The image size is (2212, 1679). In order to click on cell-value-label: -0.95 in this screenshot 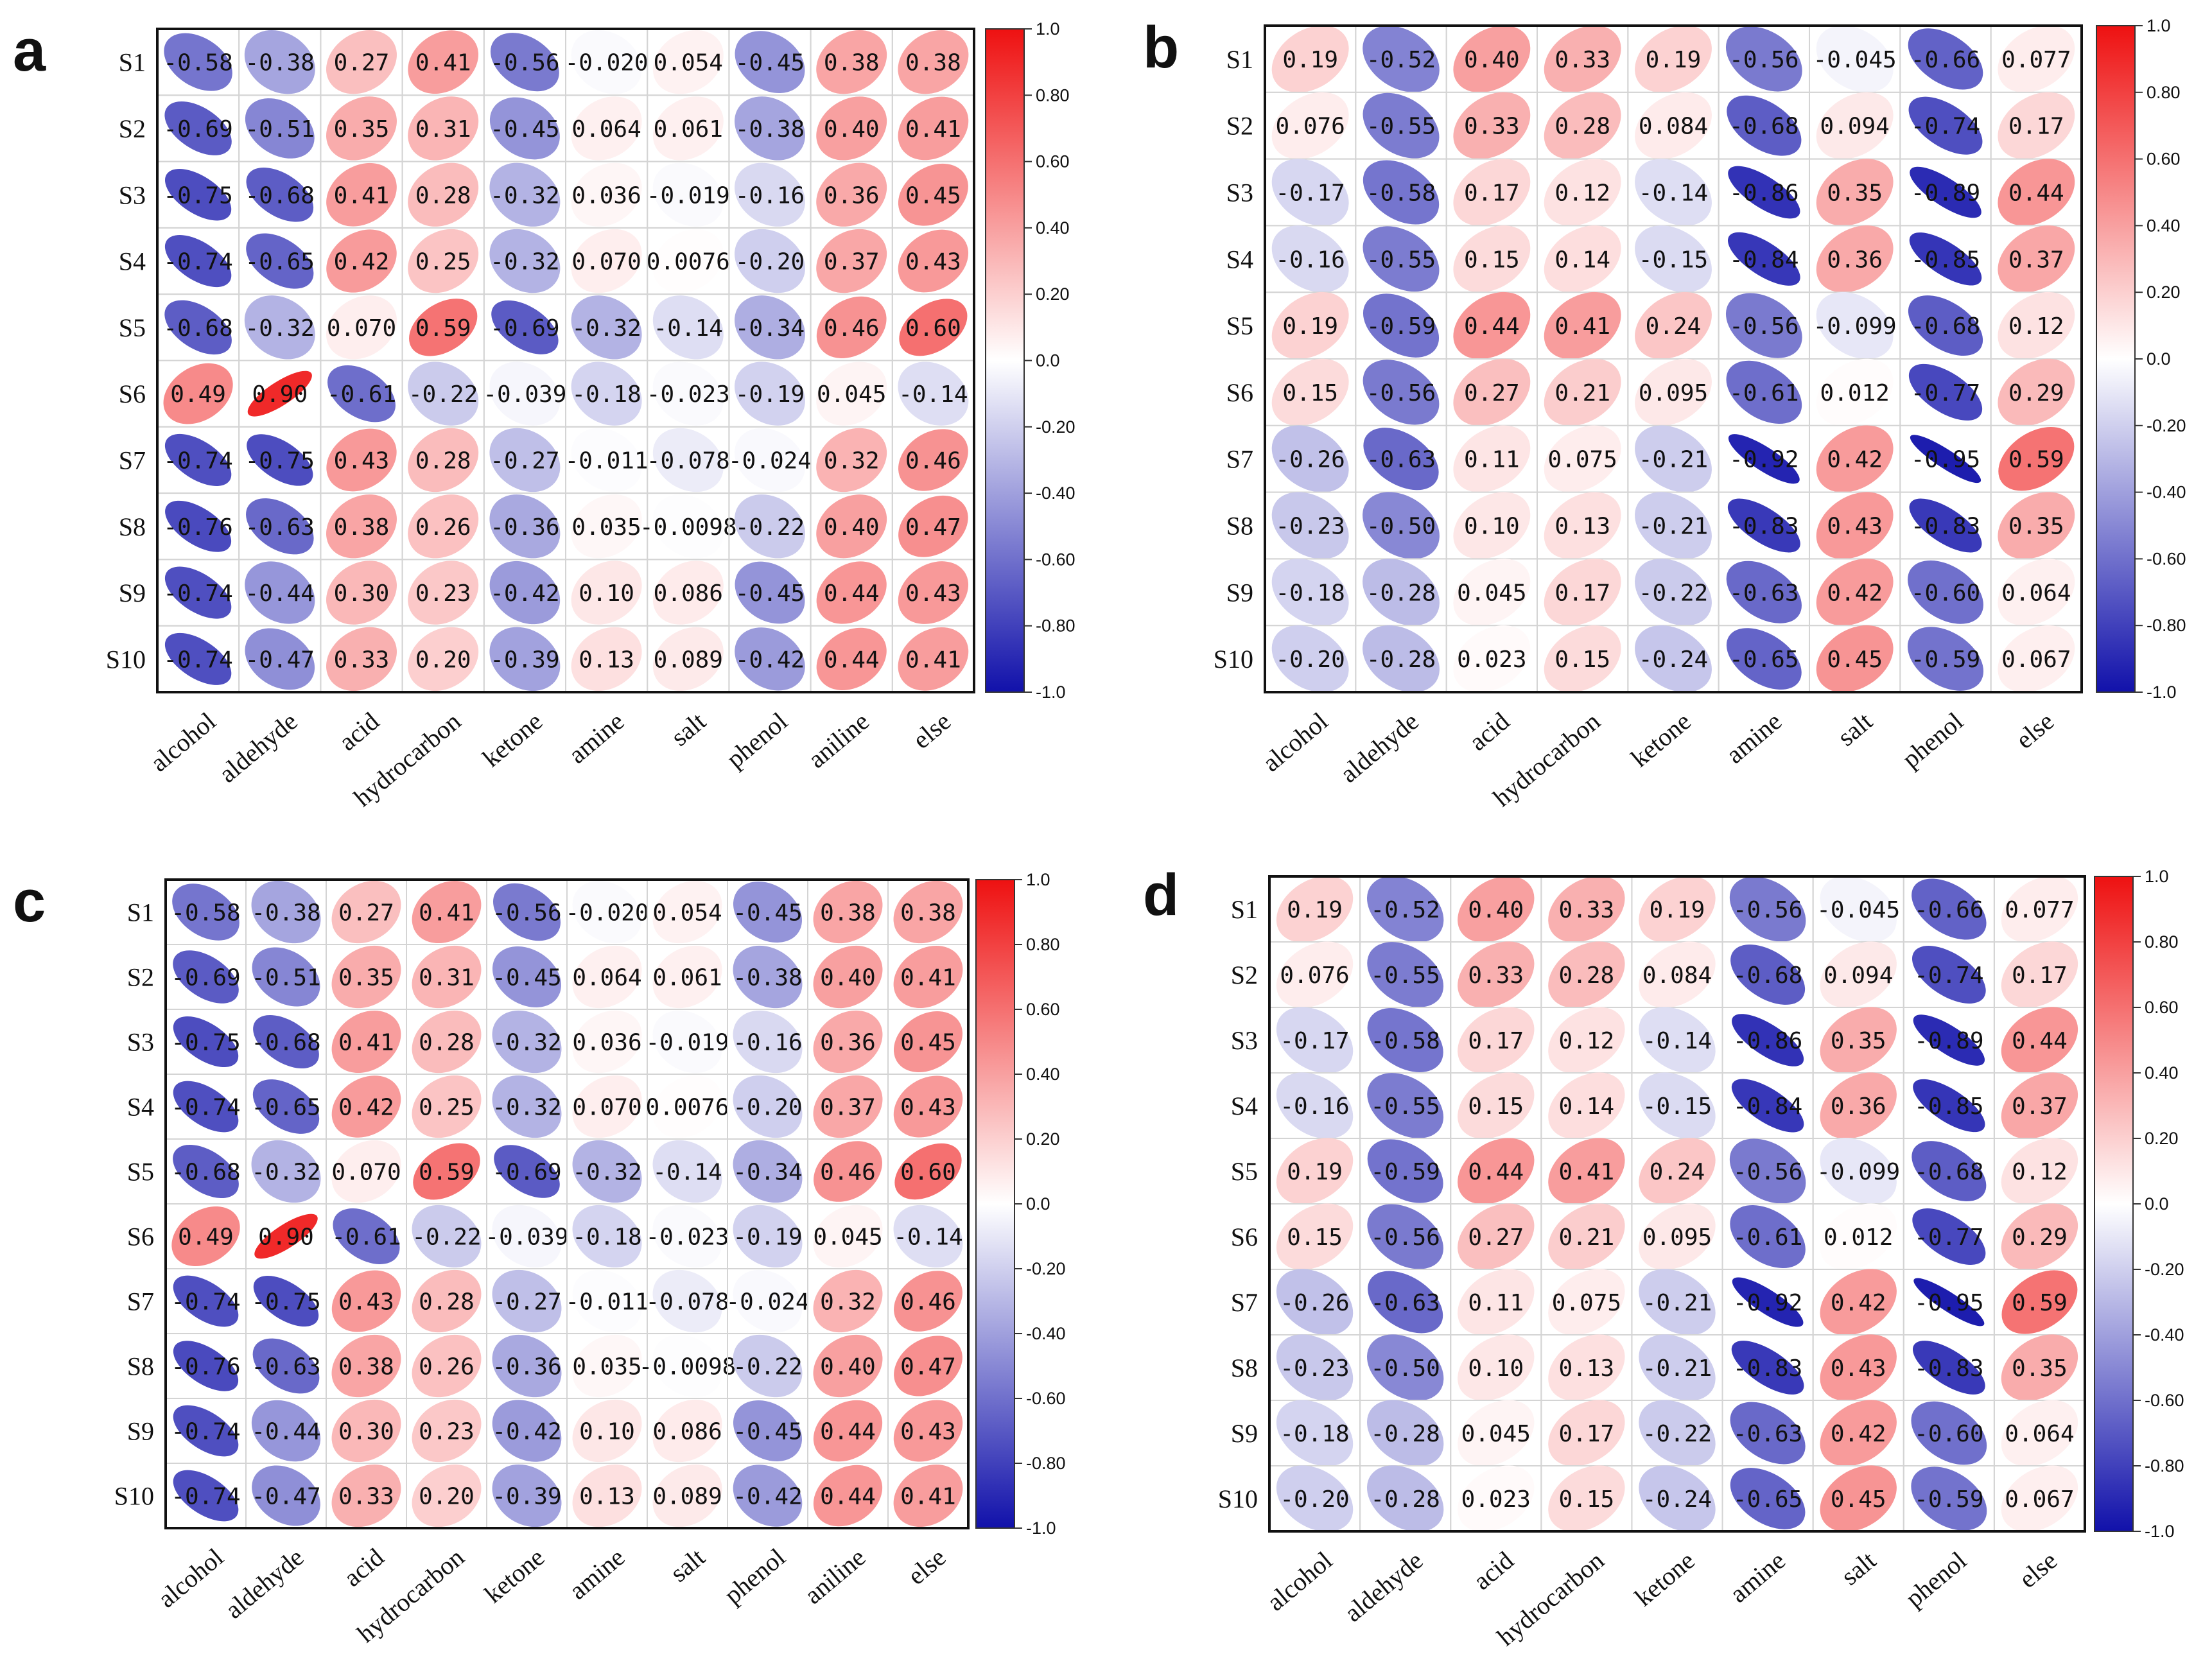, I will do `click(1945, 460)`.